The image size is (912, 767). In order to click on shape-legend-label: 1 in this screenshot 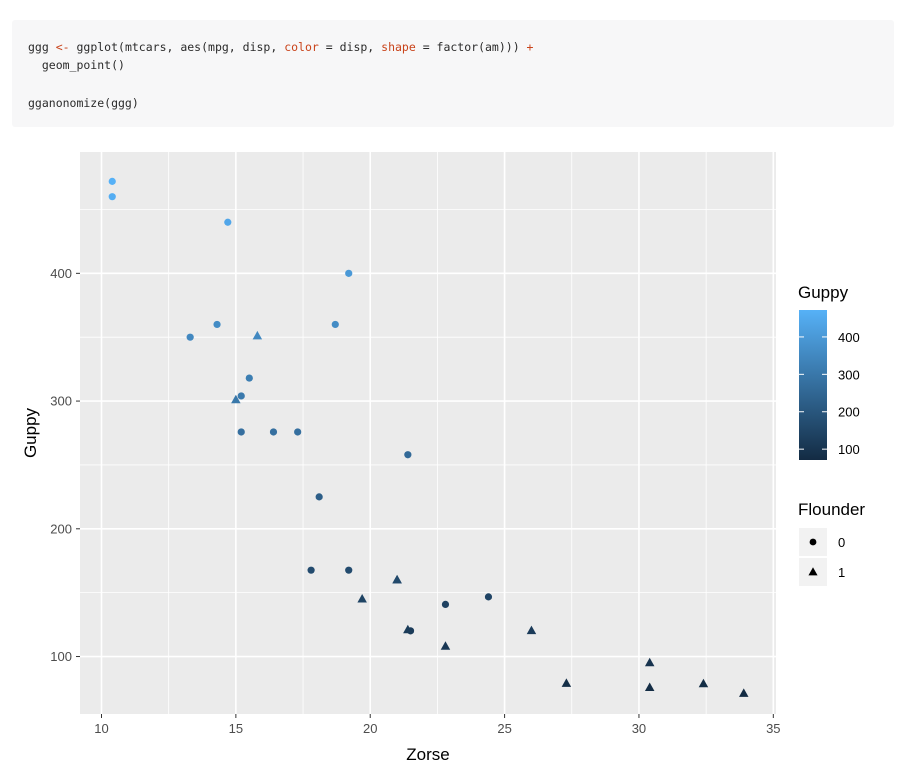, I will do `click(841, 572)`.